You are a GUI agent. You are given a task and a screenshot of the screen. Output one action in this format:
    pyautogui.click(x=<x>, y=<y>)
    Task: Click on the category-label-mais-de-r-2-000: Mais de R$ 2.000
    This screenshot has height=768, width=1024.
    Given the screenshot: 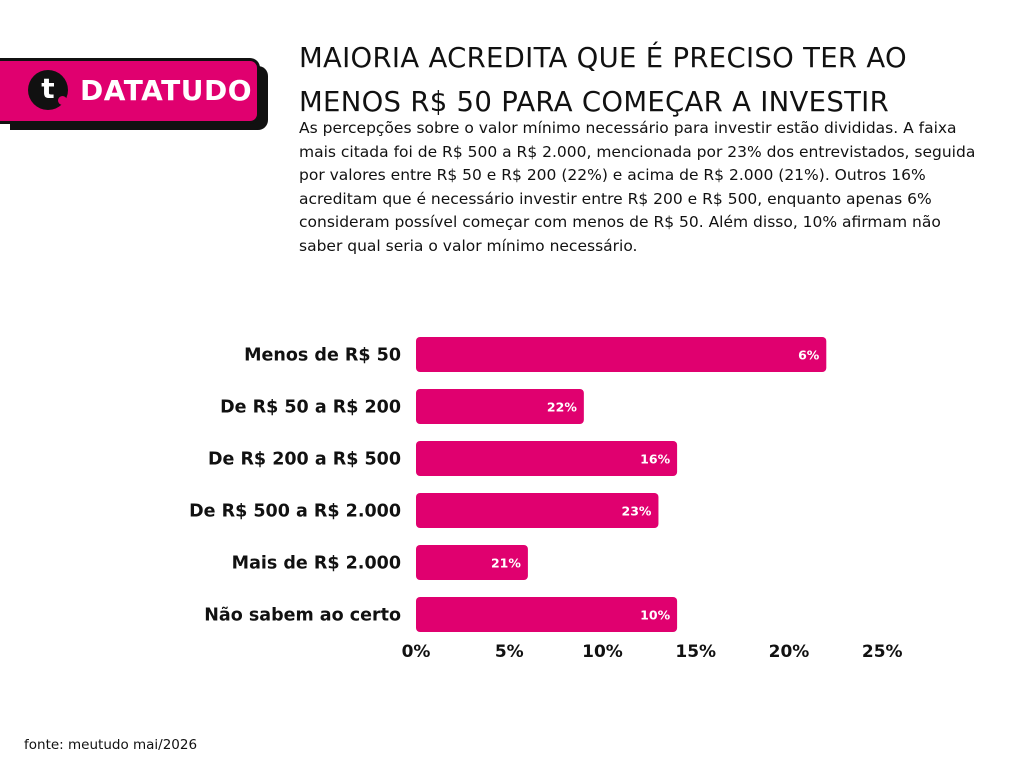 What is the action you would take?
    pyautogui.click(x=316, y=564)
    